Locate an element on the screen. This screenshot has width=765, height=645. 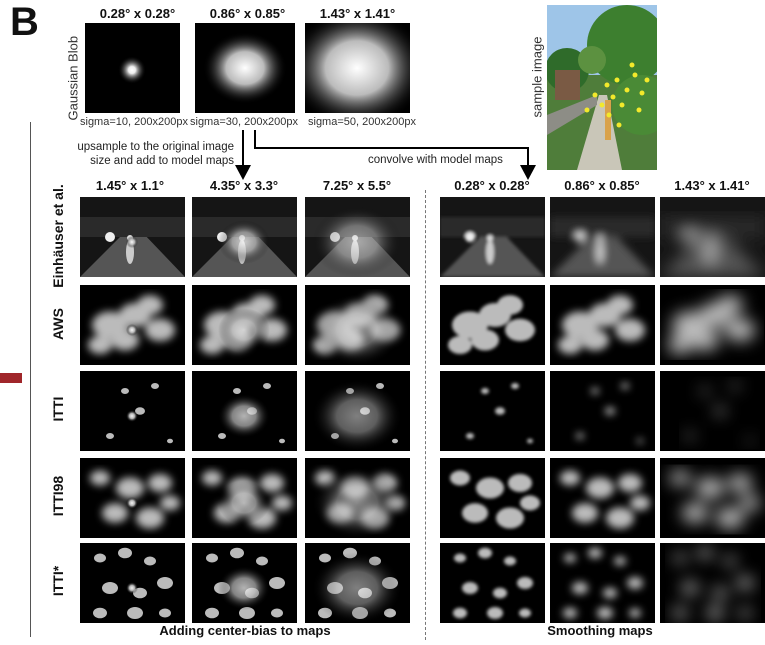
left-header-3: 7.25° x 5.5° is located at coordinates (357, 185).